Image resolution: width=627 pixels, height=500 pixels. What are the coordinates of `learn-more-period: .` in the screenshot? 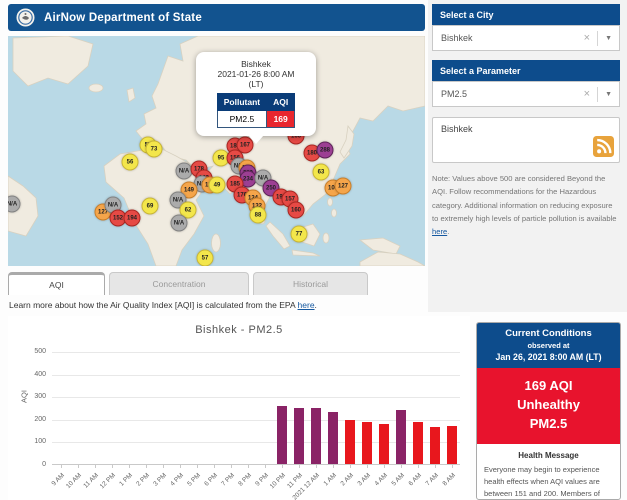 It's located at (315, 305).